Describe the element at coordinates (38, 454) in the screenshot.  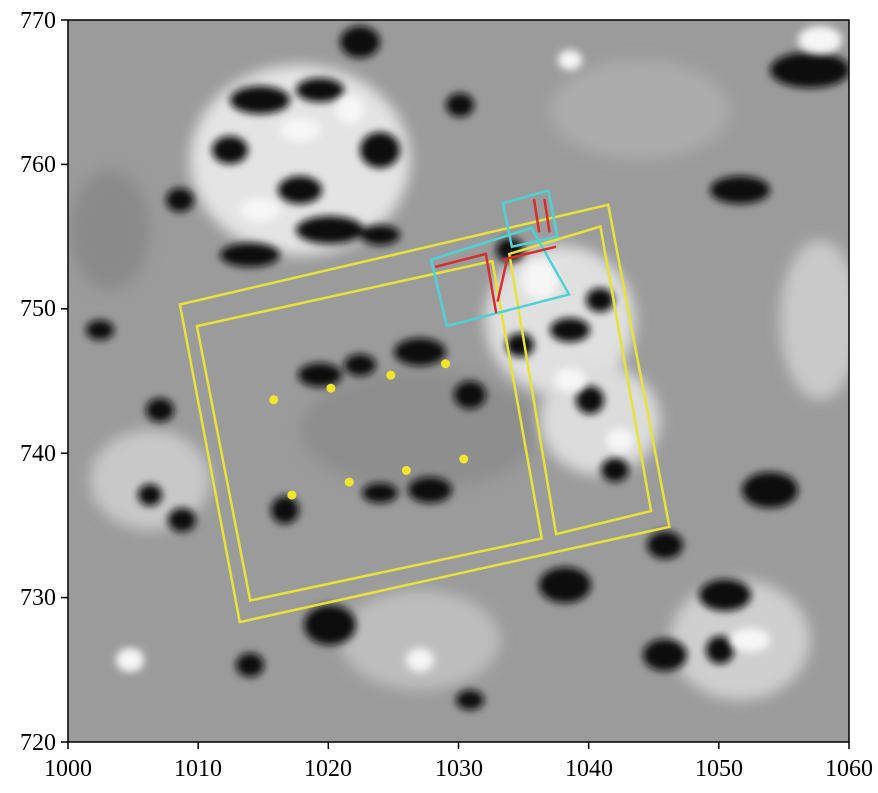
I see `y-tick-label: 740` at that location.